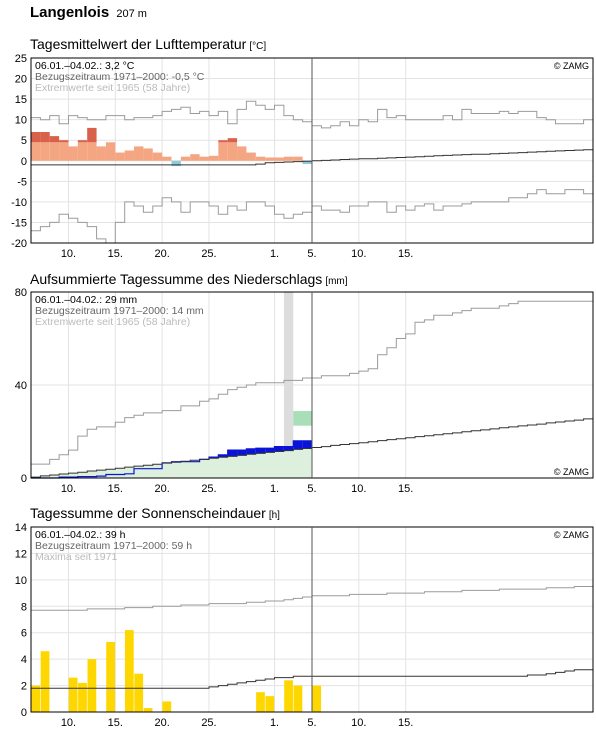 This screenshot has height=729, width=596. What do you see at coordinates (86, 300) in the screenshot?
I see `info-line-1: 06.01.–04.02.: 29 mm` at bounding box center [86, 300].